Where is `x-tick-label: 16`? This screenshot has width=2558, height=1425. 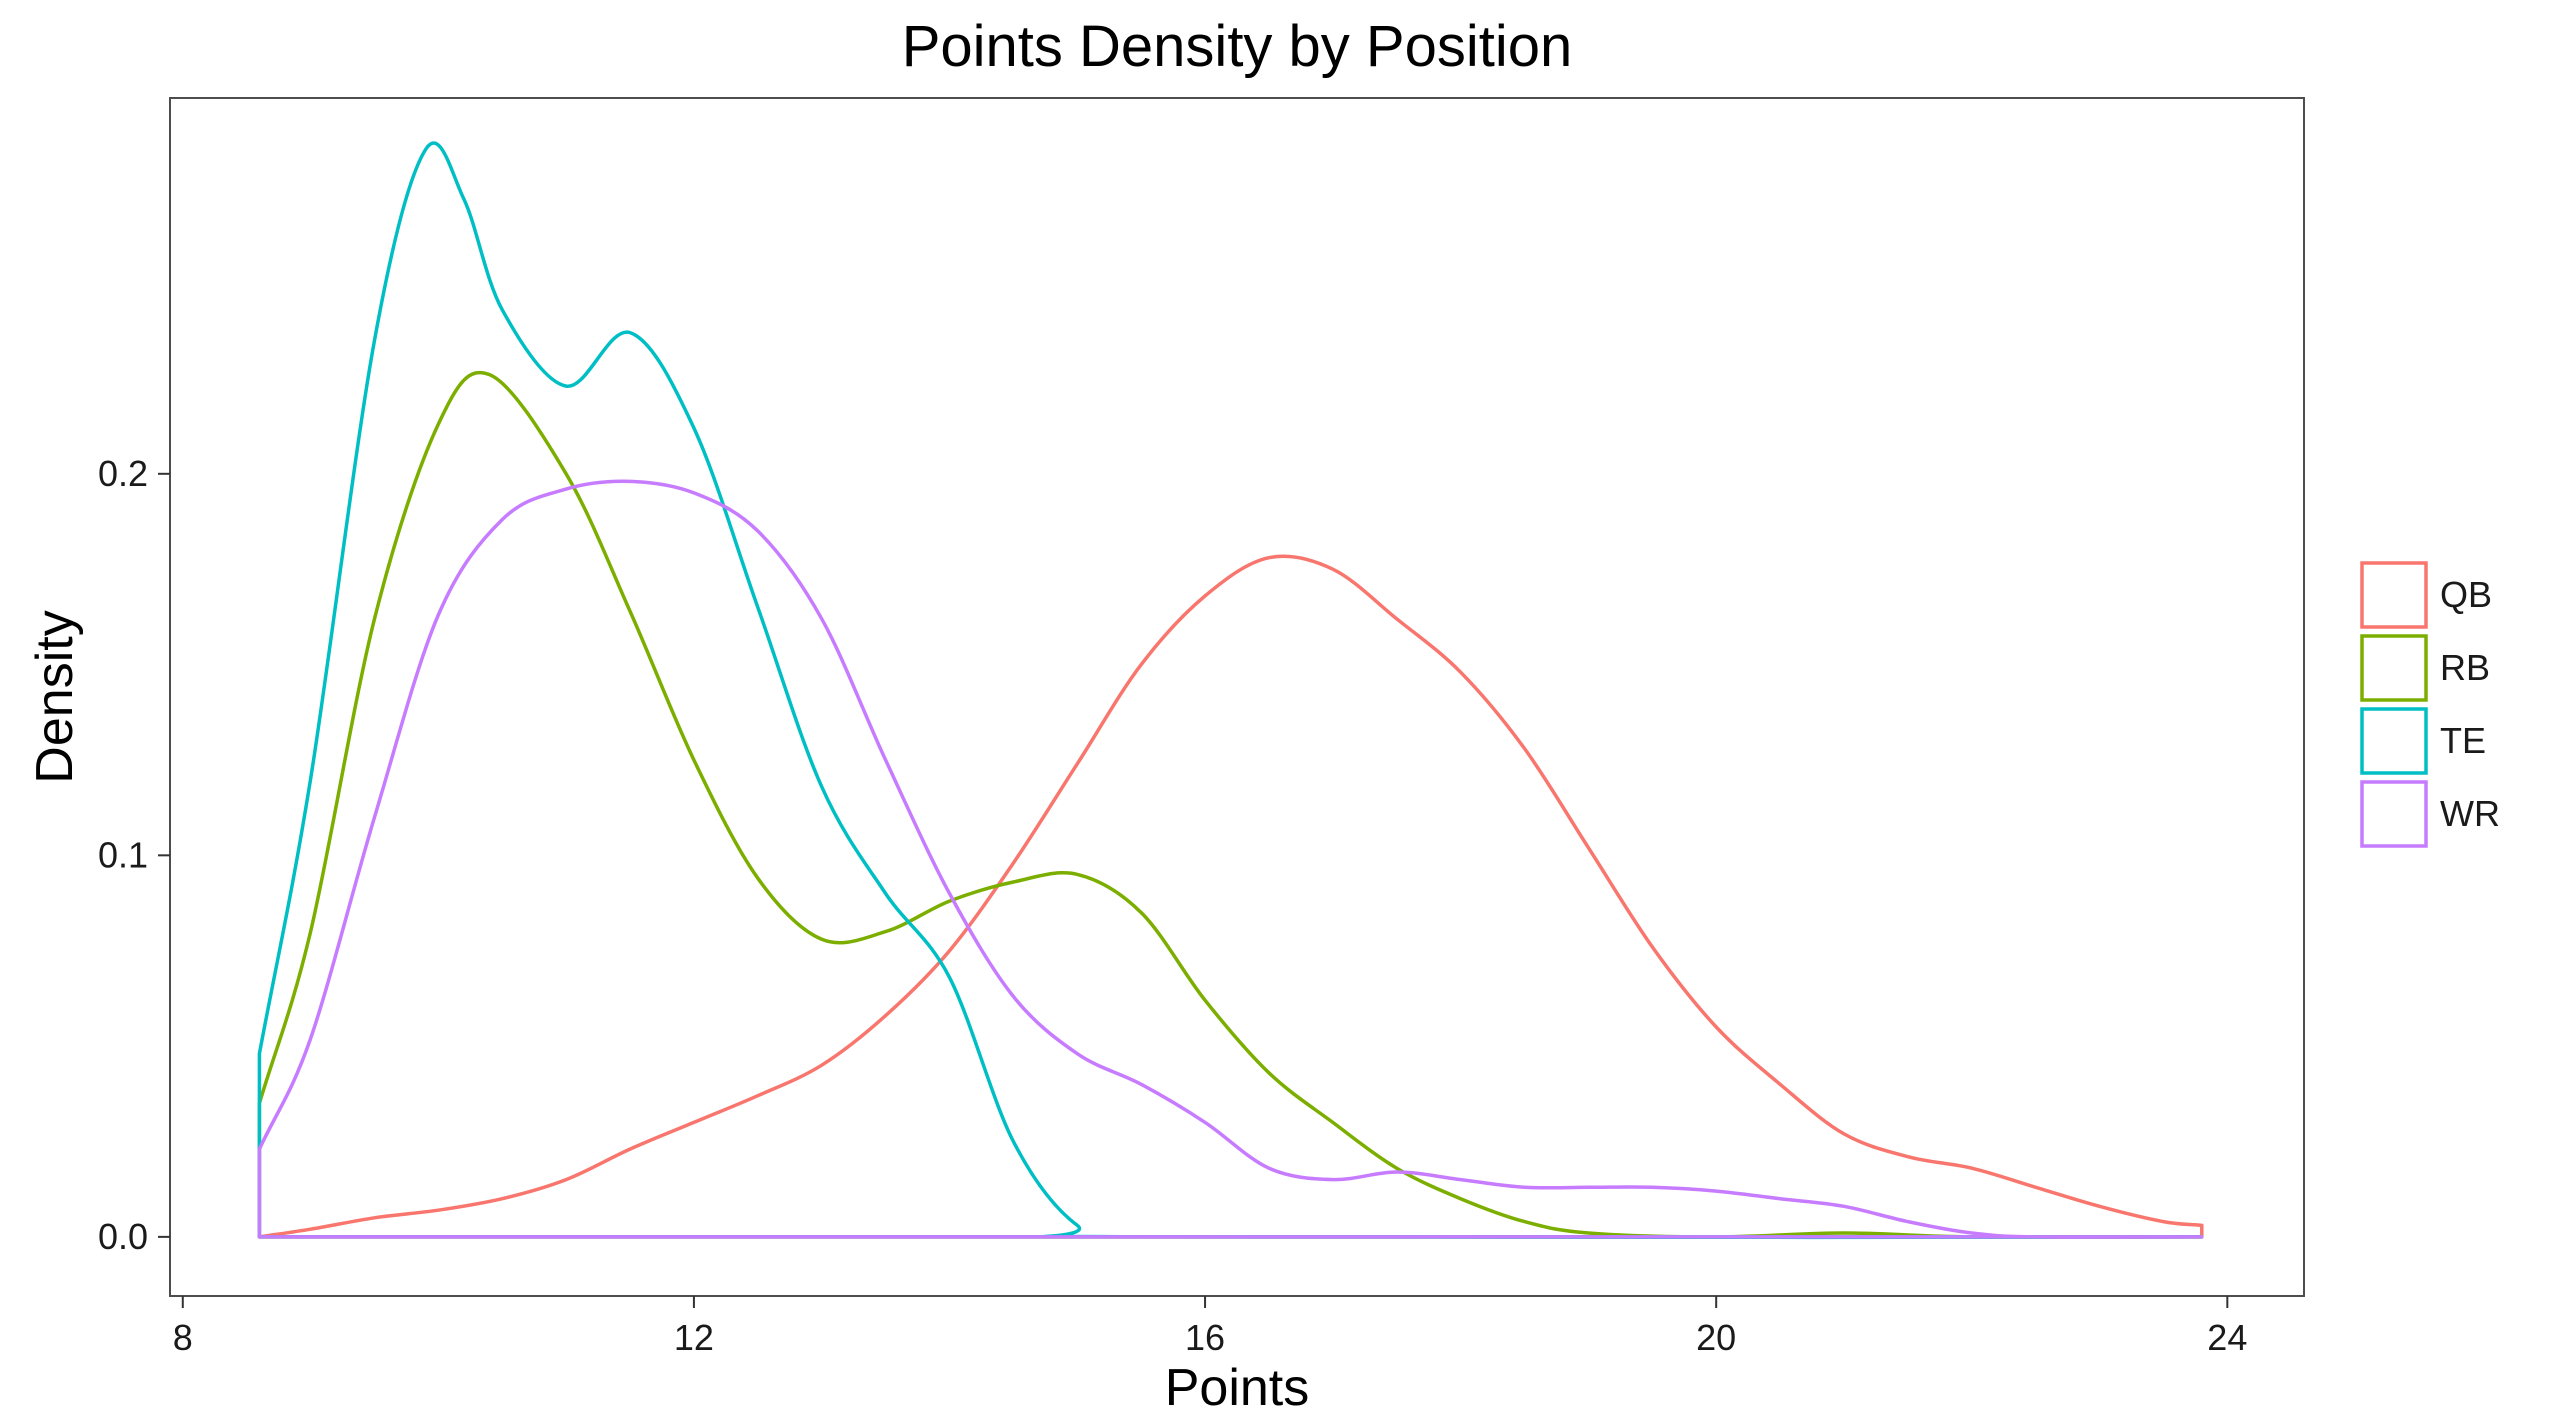
x-tick-label: 16 is located at coordinates (1205, 1337).